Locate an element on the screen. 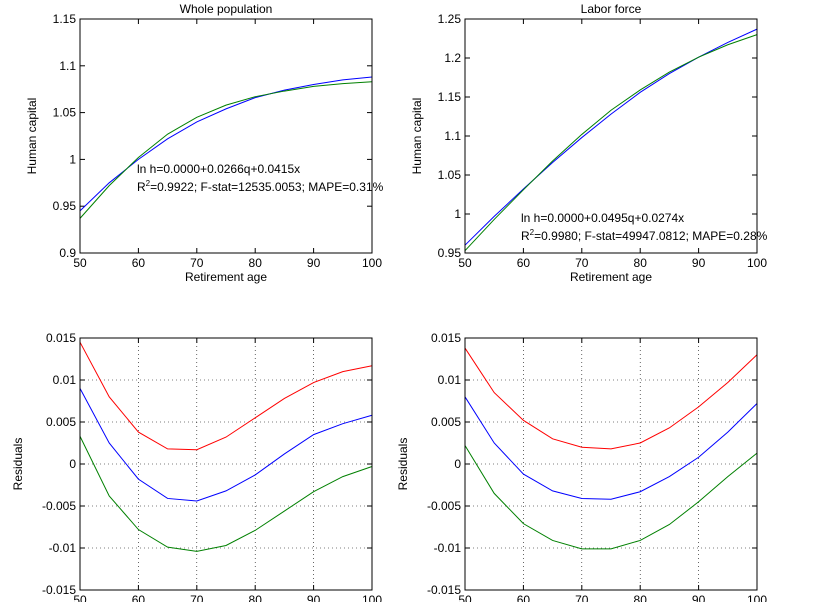 The image size is (823, 602). annotation: ln h=0.0000+0.0266q+0.0415x is located at coordinates (218, 169).